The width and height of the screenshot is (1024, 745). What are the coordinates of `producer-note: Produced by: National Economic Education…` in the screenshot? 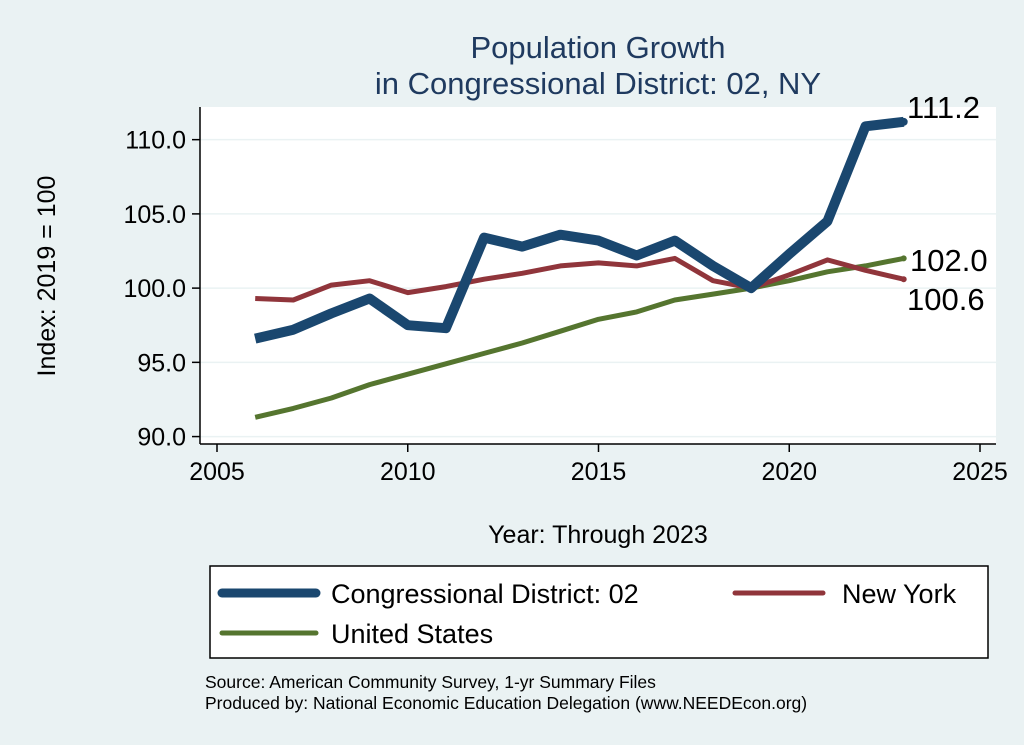 It's located at (506, 703).